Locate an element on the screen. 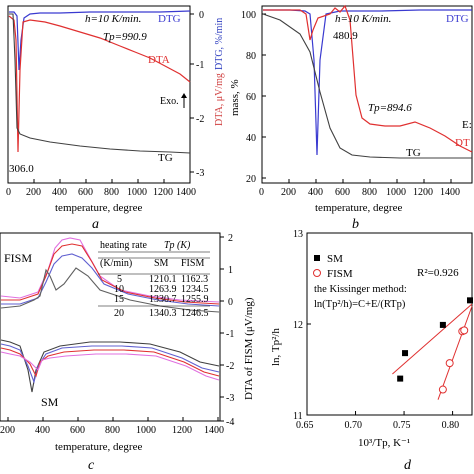 Image resolution: width=474 pixels, height=474 pixels. panel-c-rtick-4: -2 is located at coordinates (230, 366).